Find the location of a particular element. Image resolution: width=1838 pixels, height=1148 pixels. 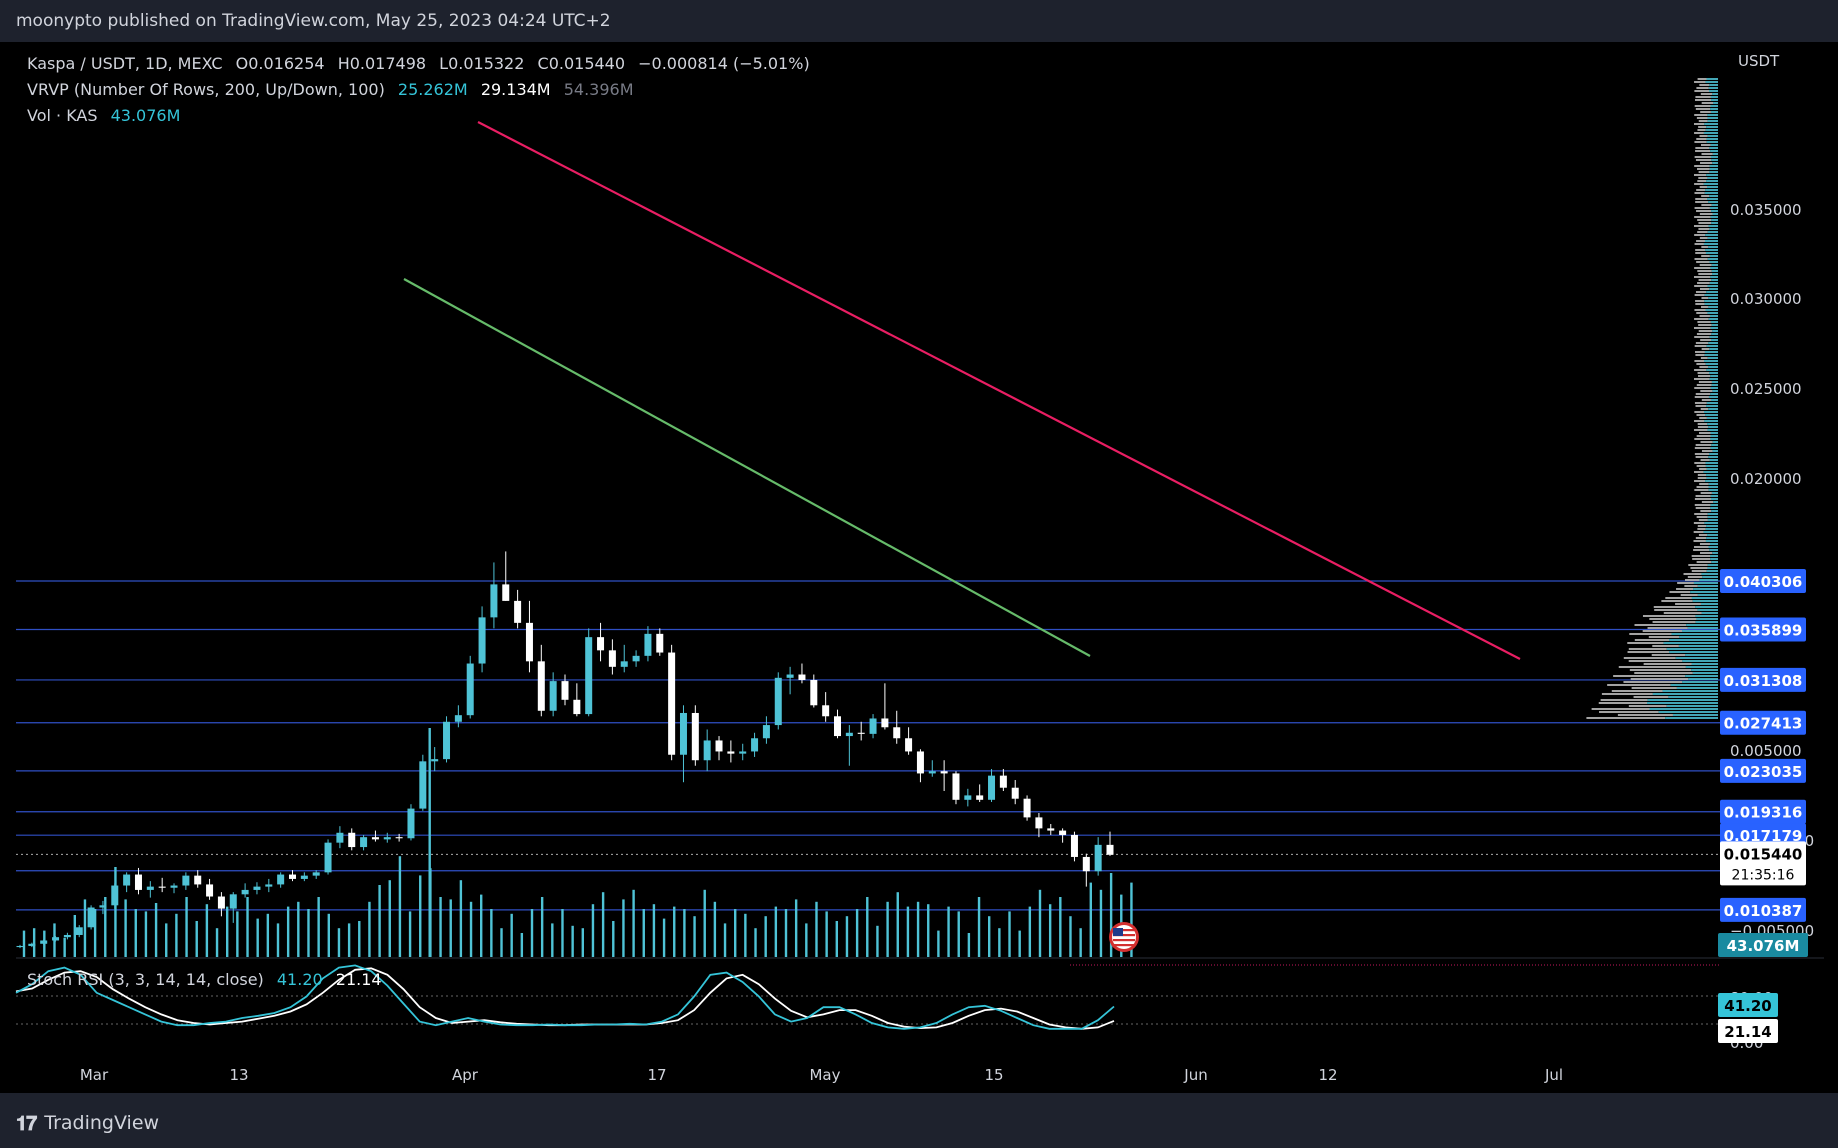

date-tick-label: Mar is located at coordinates (94, 1075).